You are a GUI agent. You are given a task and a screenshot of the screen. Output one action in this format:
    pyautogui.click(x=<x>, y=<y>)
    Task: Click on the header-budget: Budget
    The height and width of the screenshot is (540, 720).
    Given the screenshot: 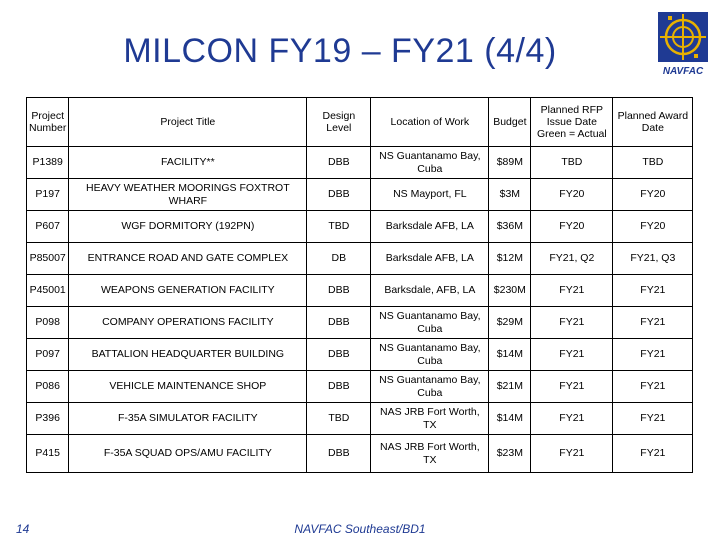 What is the action you would take?
    pyautogui.click(x=510, y=122)
    